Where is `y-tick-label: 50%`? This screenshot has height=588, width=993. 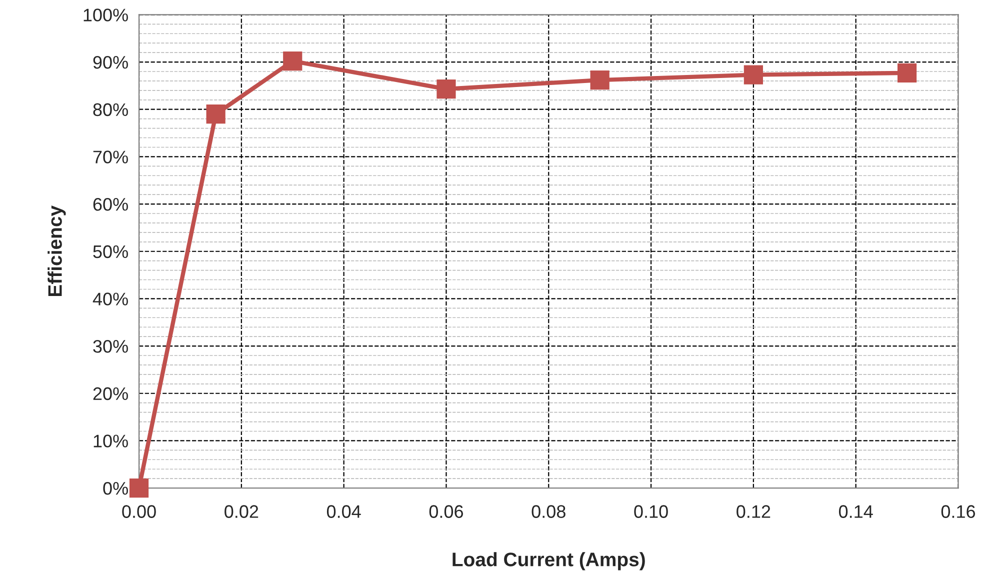 y-tick-label: 50% is located at coordinates (110, 251).